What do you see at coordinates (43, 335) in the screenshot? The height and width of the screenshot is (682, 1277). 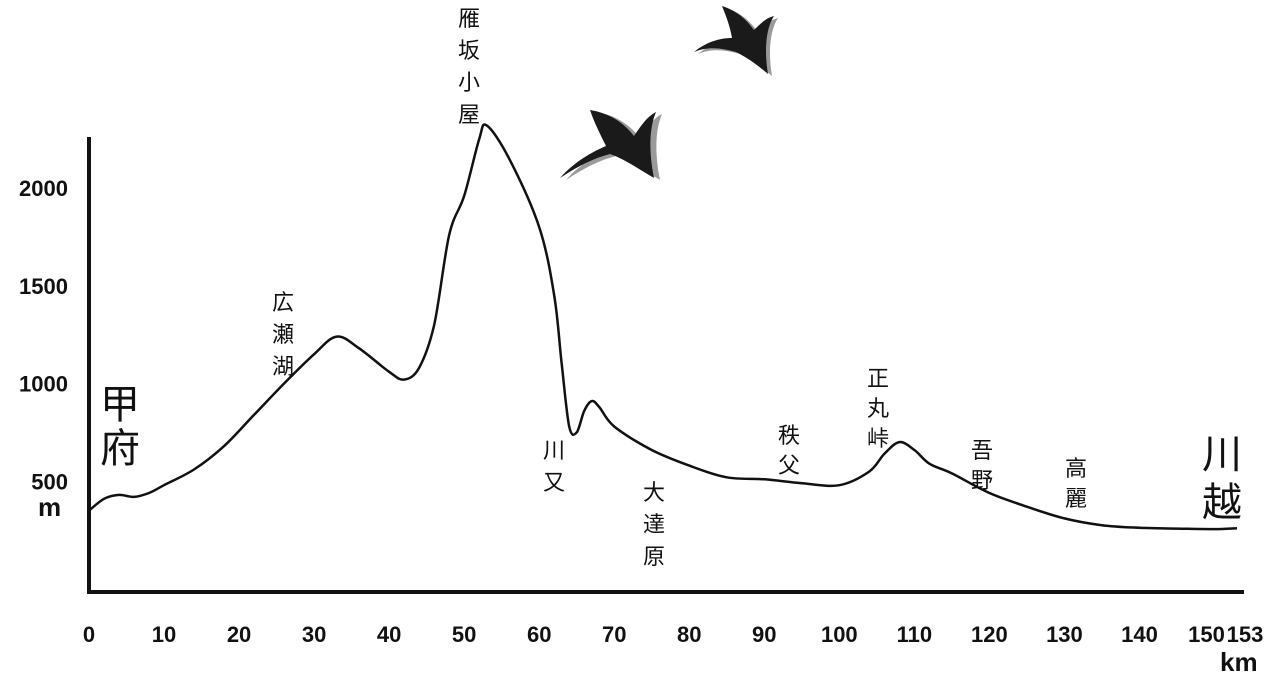 I see `y-tick-labels: 500 1000 1500 2000` at bounding box center [43, 335].